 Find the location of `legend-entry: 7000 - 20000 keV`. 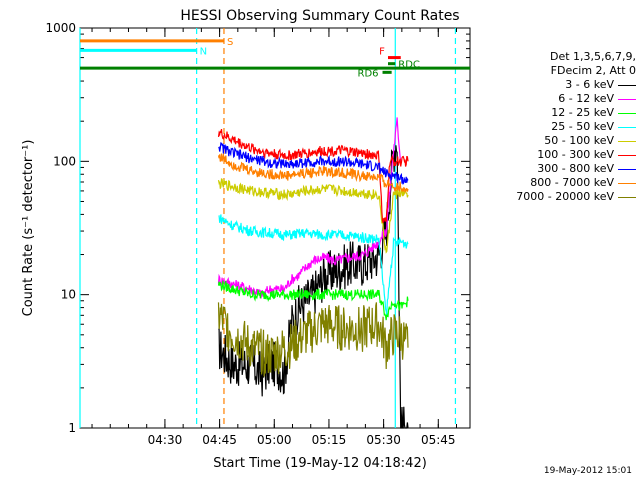

legend-entry: 7000 - 20000 keV is located at coordinates (558, 197).